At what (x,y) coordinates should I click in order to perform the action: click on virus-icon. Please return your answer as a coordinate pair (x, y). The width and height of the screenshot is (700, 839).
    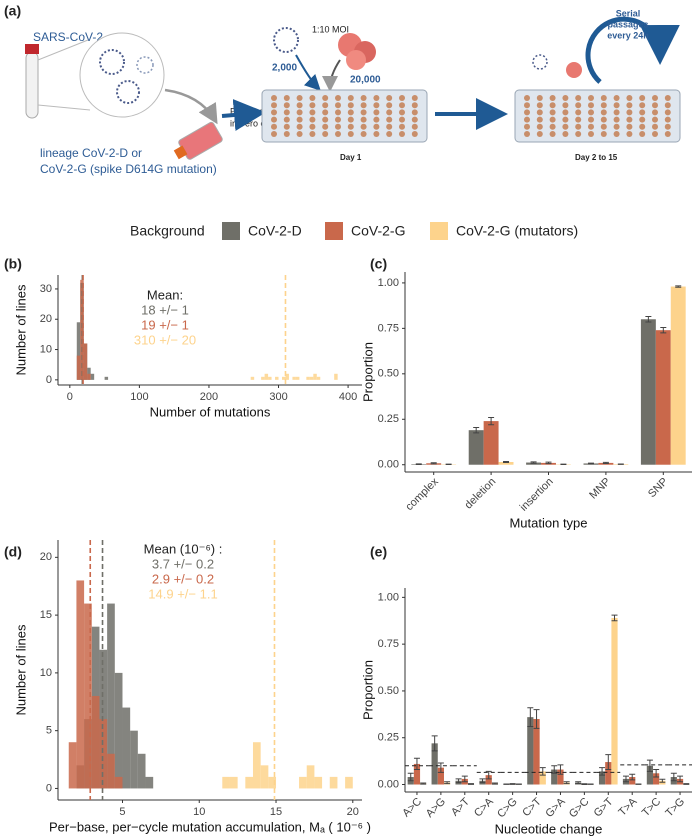
    Looking at the image, I should click on (540, 62).